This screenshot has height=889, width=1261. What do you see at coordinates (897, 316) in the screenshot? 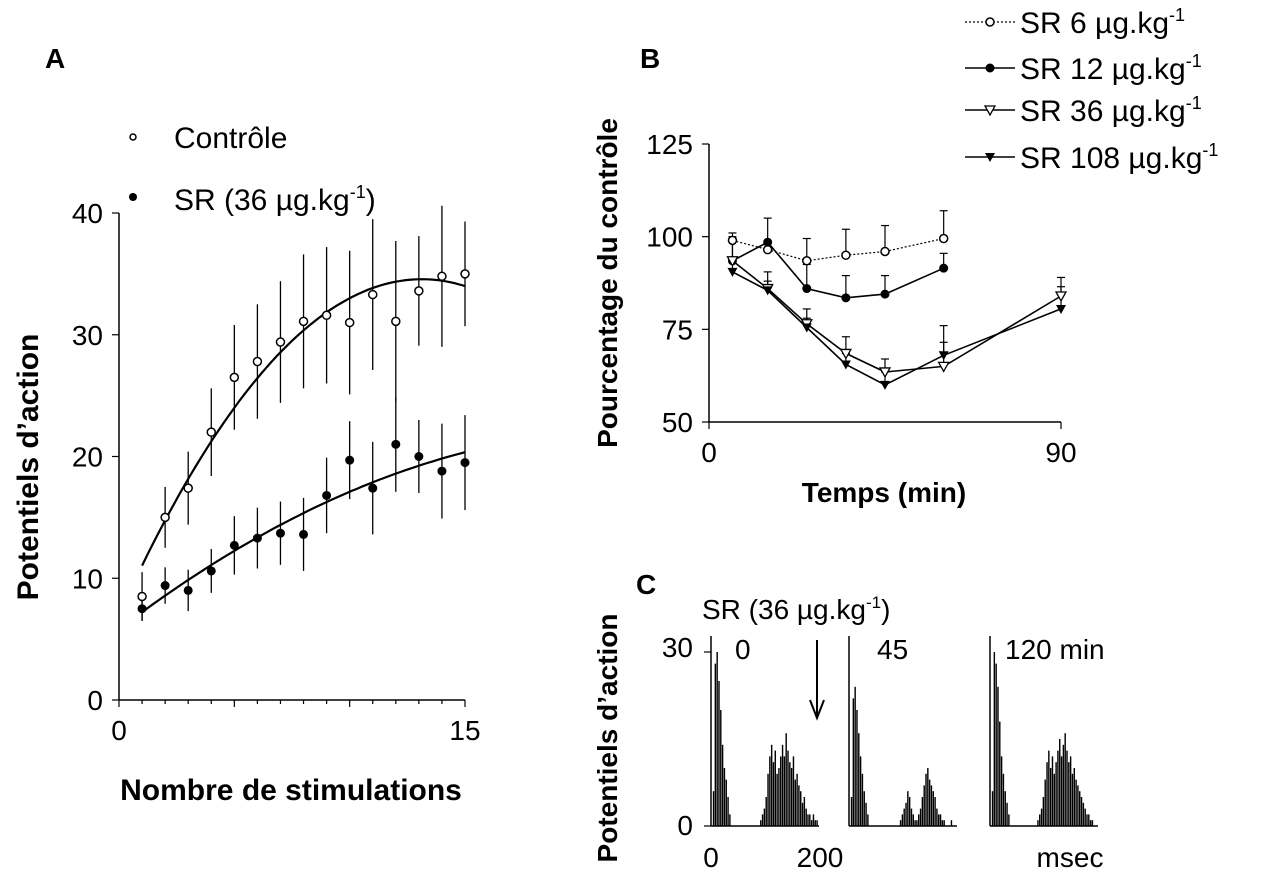
I see `sr36-line` at bounding box center [897, 316].